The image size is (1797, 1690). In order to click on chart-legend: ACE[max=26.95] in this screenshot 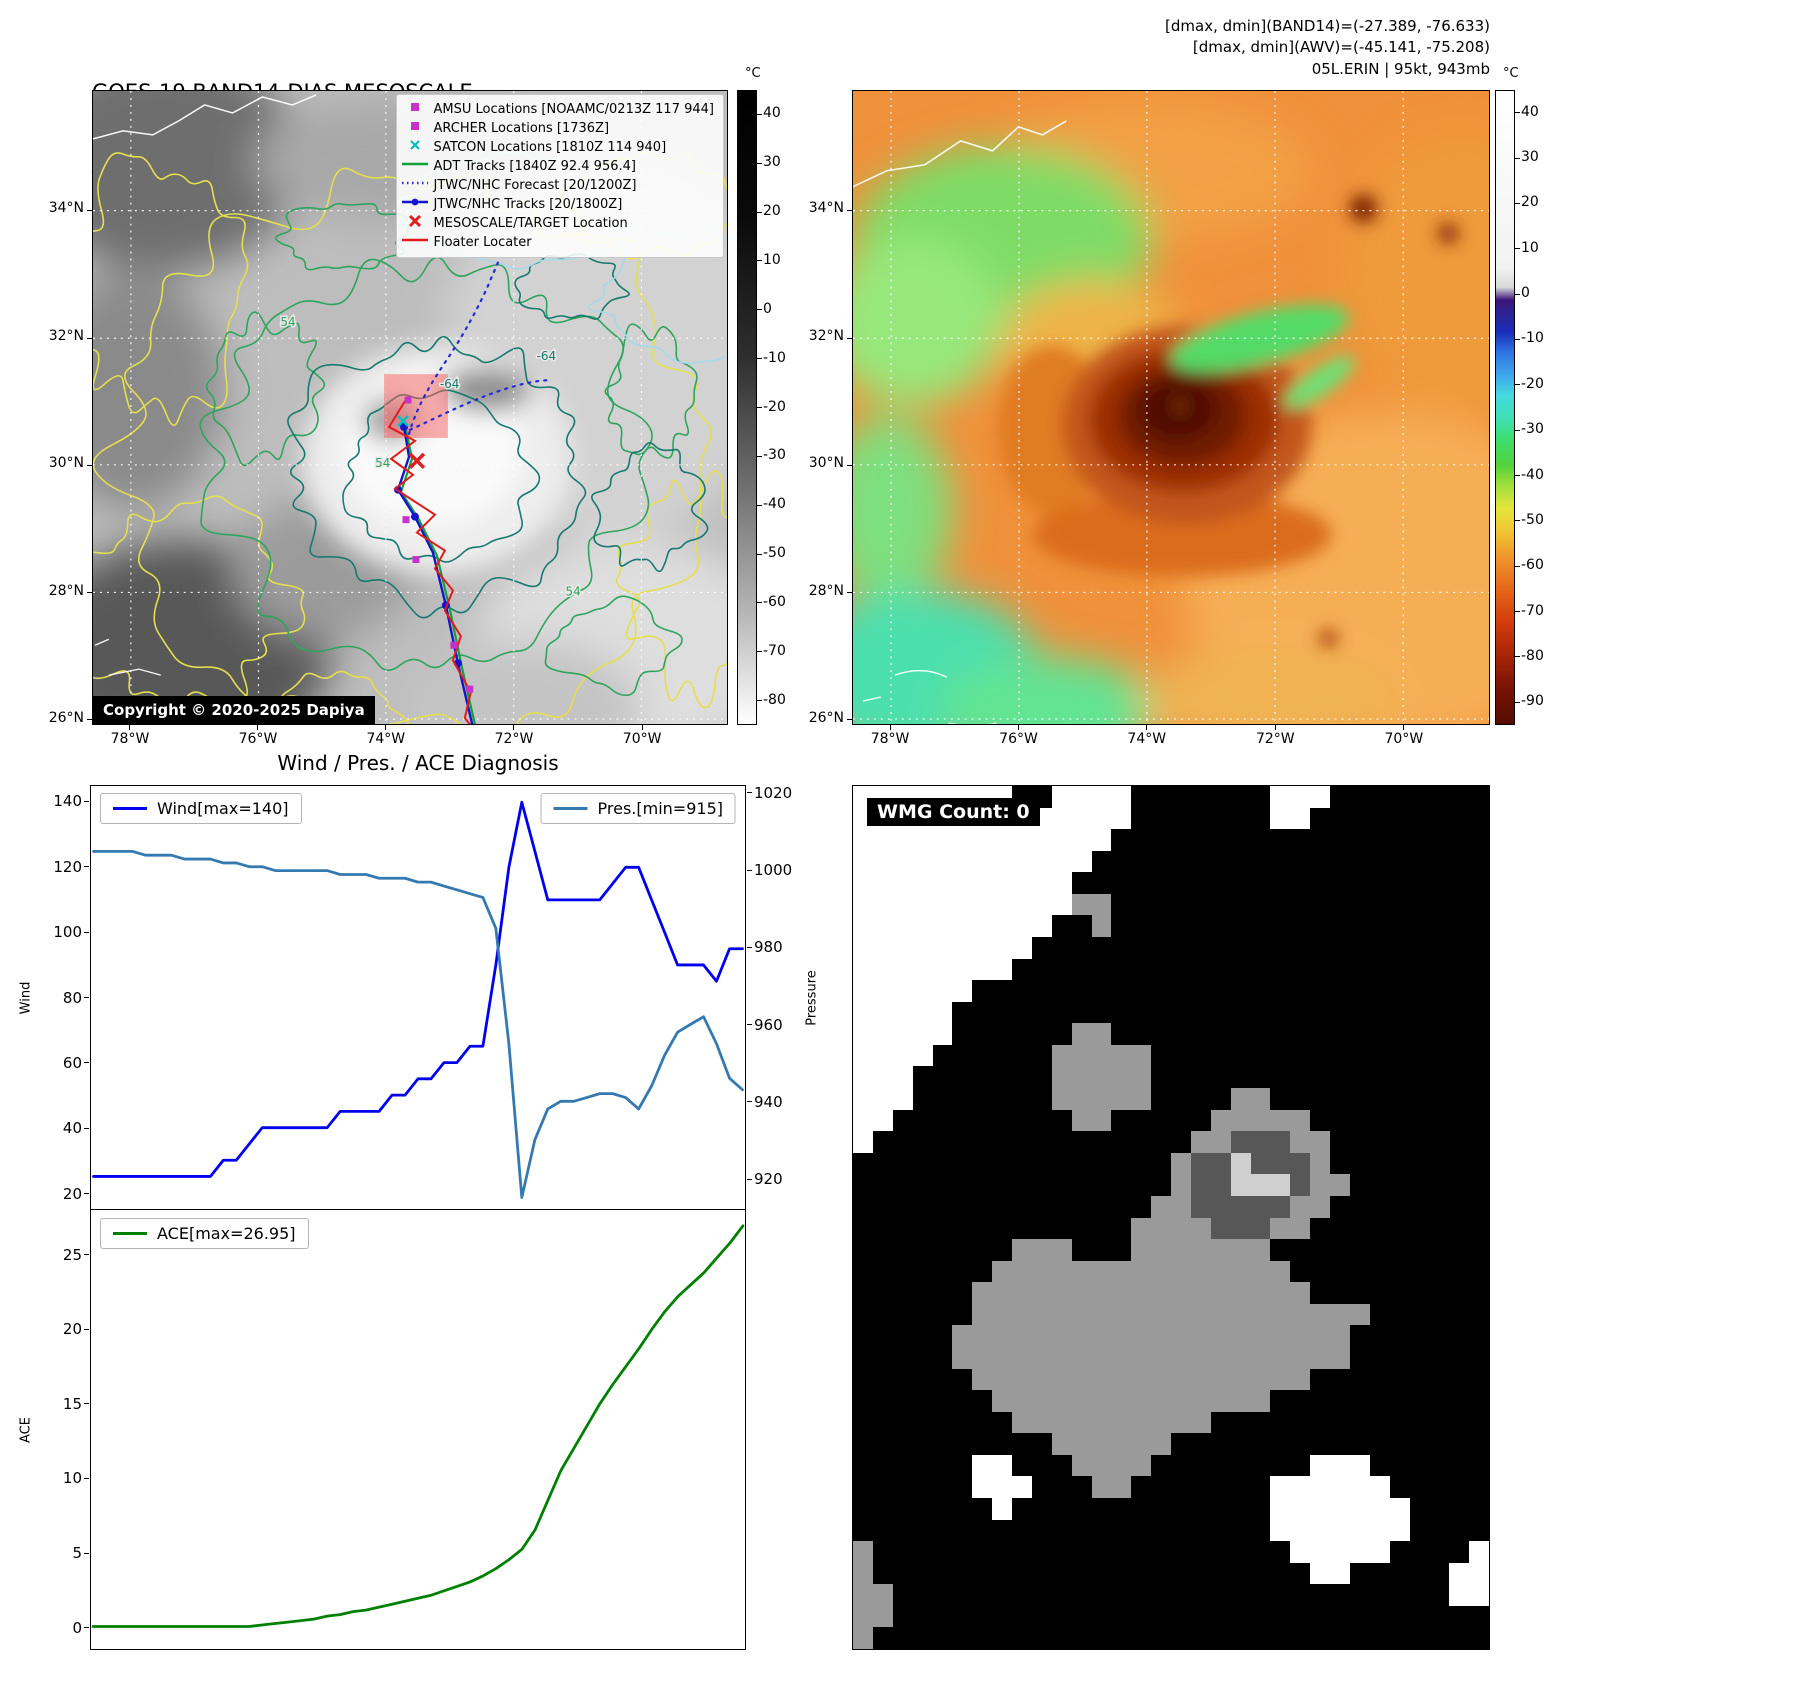, I will do `click(204, 1233)`.